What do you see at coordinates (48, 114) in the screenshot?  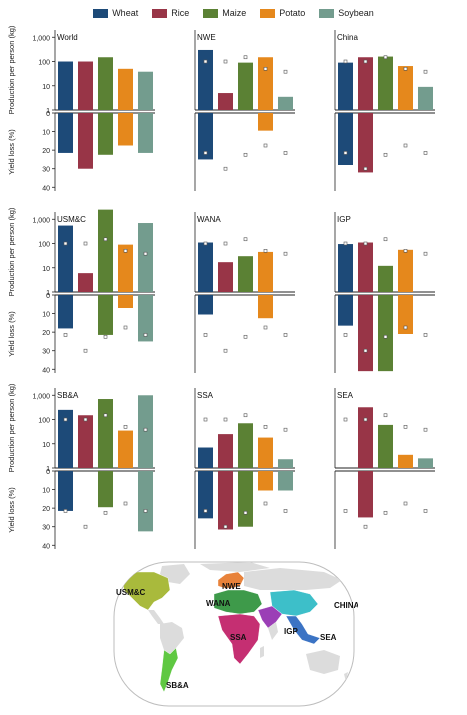 I see `loss-tick-label: 0` at bounding box center [48, 114].